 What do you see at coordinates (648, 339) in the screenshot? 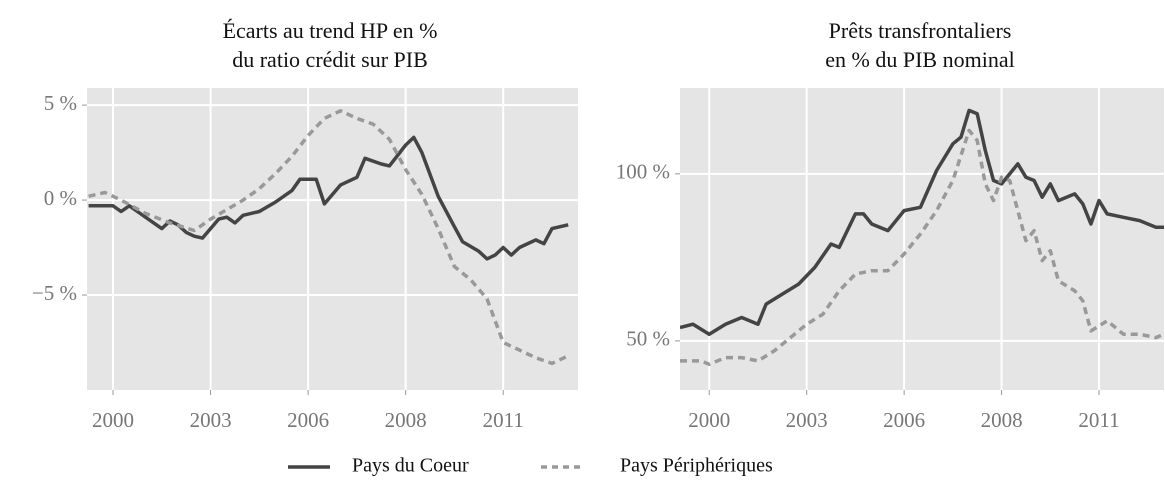
I see `y-tick-label: 50 %` at bounding box center [648, 339].